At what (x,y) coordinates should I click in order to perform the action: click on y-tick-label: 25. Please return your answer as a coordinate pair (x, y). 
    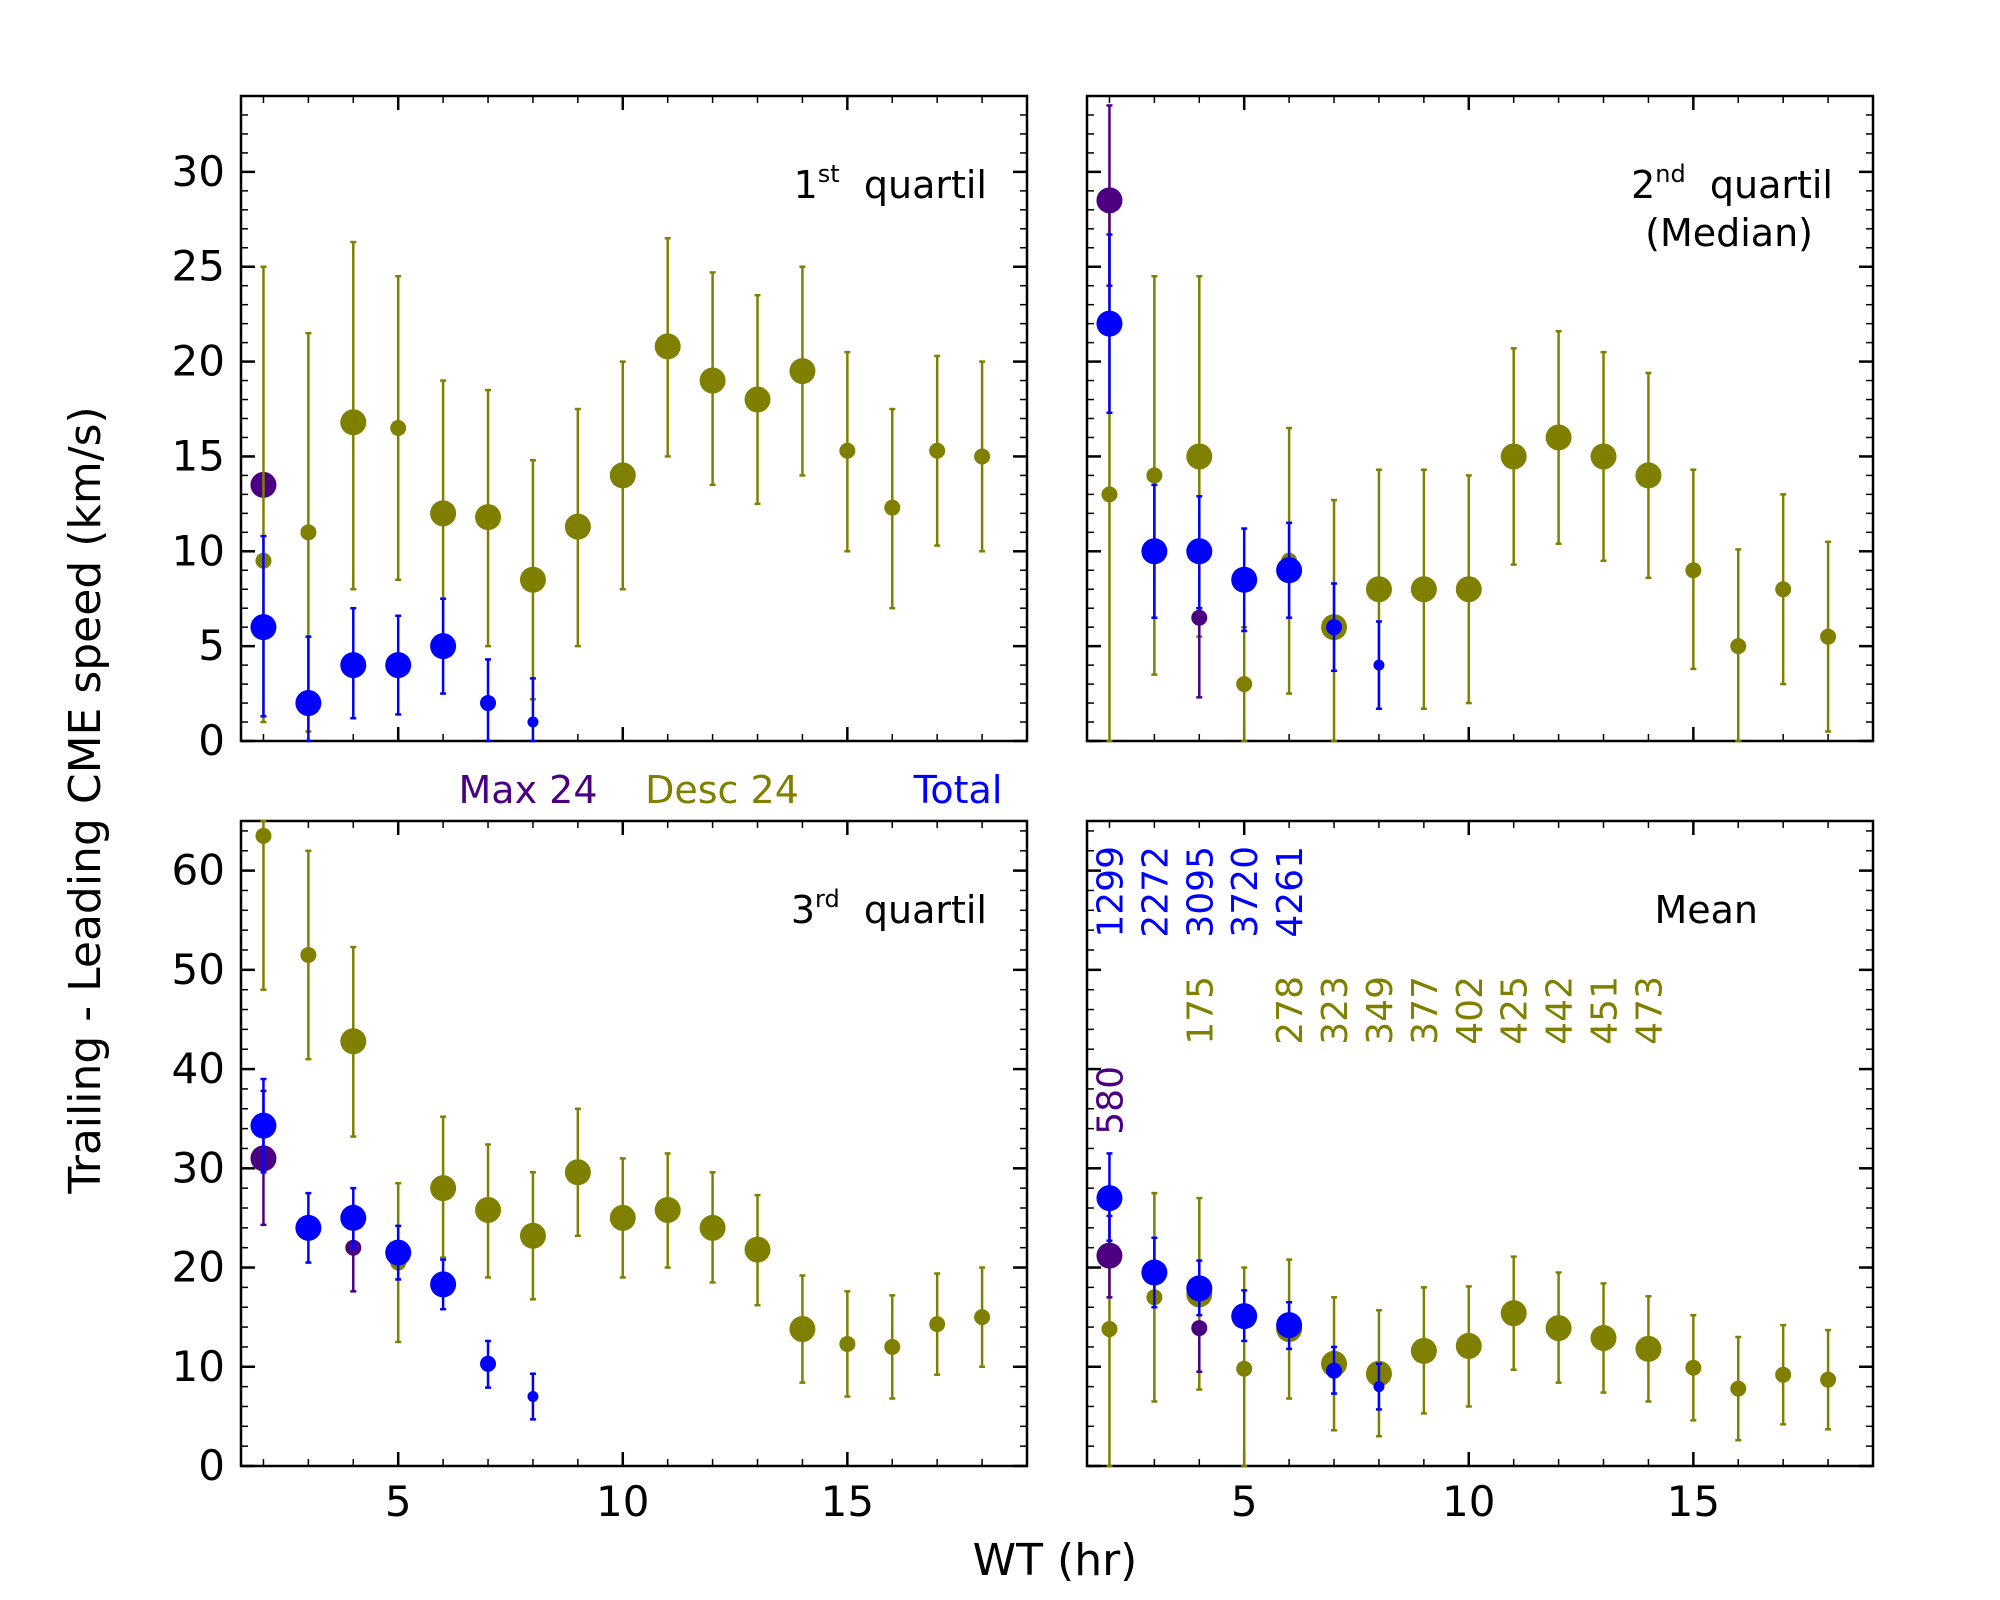
    Looking at the image, I should click on (198, 266).